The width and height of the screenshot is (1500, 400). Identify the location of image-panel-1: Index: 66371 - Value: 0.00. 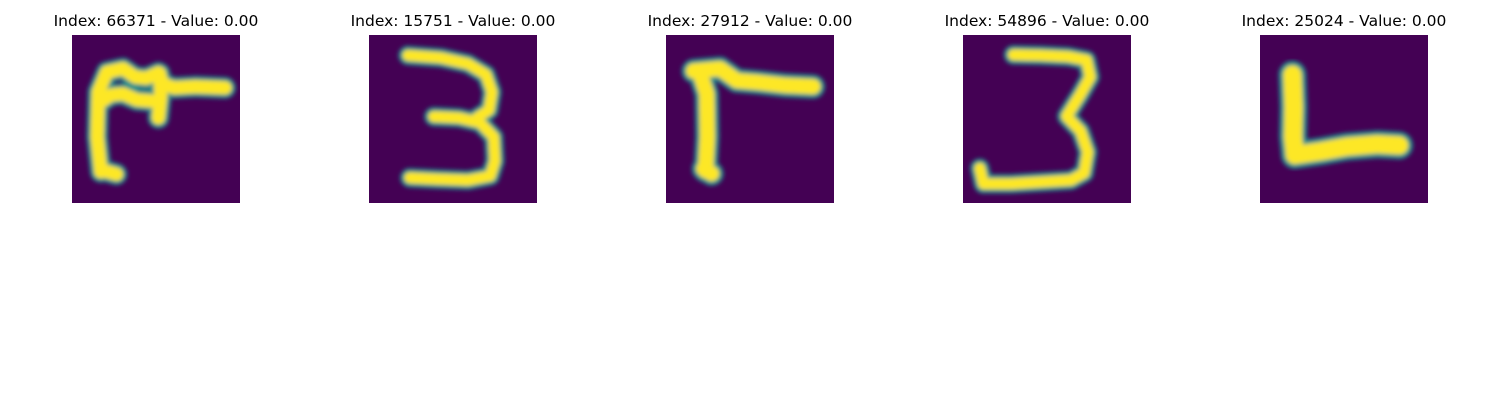
(156, 105).